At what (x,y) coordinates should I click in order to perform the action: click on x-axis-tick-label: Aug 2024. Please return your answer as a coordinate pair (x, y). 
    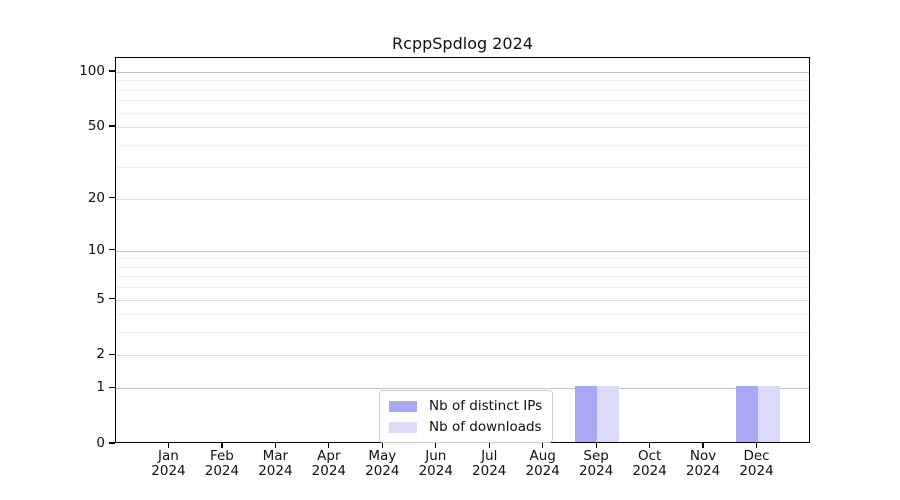
    Looking at the image, I should click on (543, 464).